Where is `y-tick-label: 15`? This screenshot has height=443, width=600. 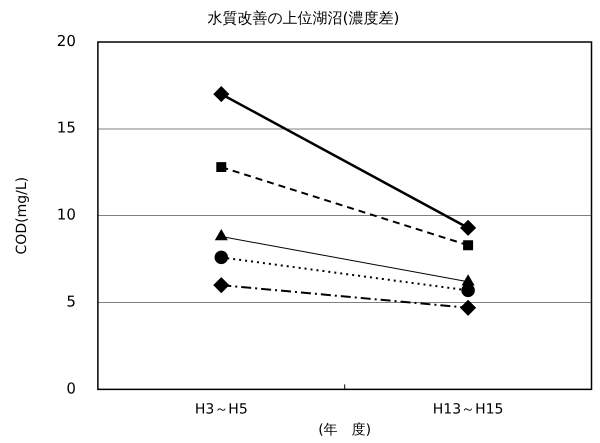
y-tick-label: 15 is located at coordinates (66, 127).